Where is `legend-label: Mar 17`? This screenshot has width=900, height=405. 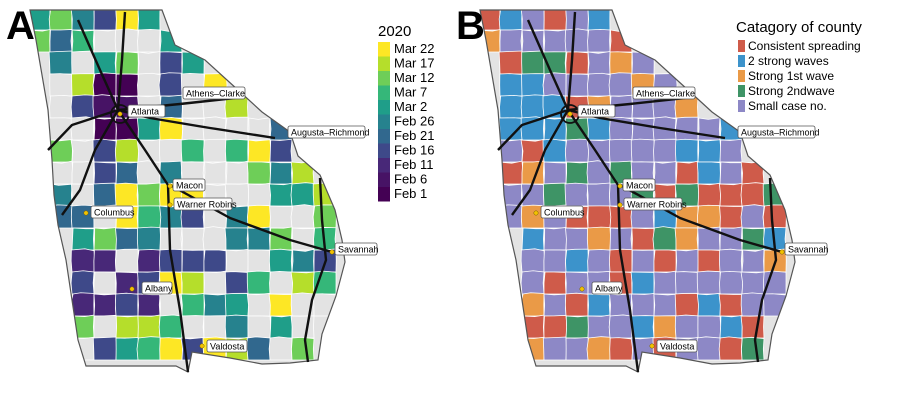 legend-label: Mar 17 is located at coordinates (414, 63).